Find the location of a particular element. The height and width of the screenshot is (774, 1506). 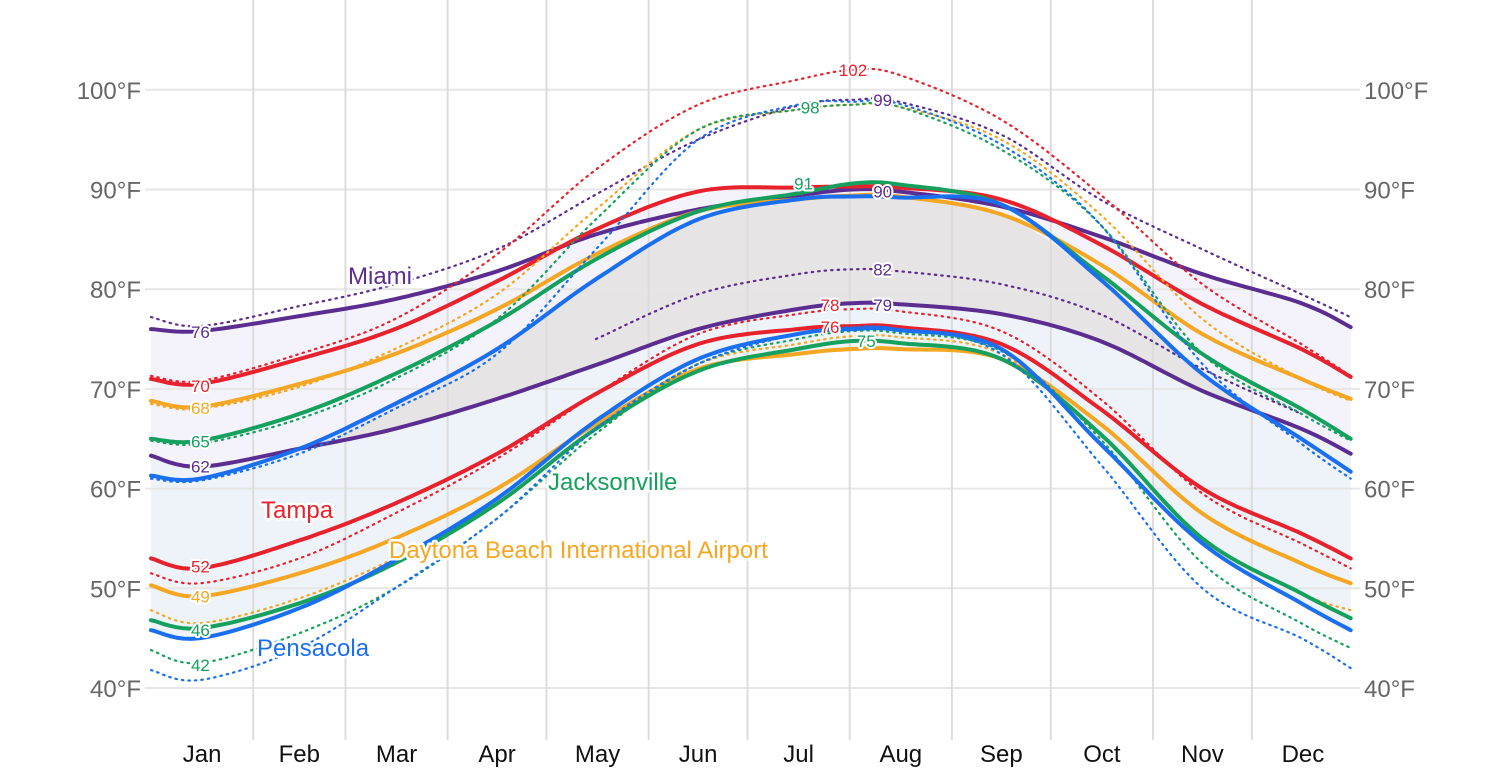

y-tick-label-left: 80°F is located at coordinates (115, 290).